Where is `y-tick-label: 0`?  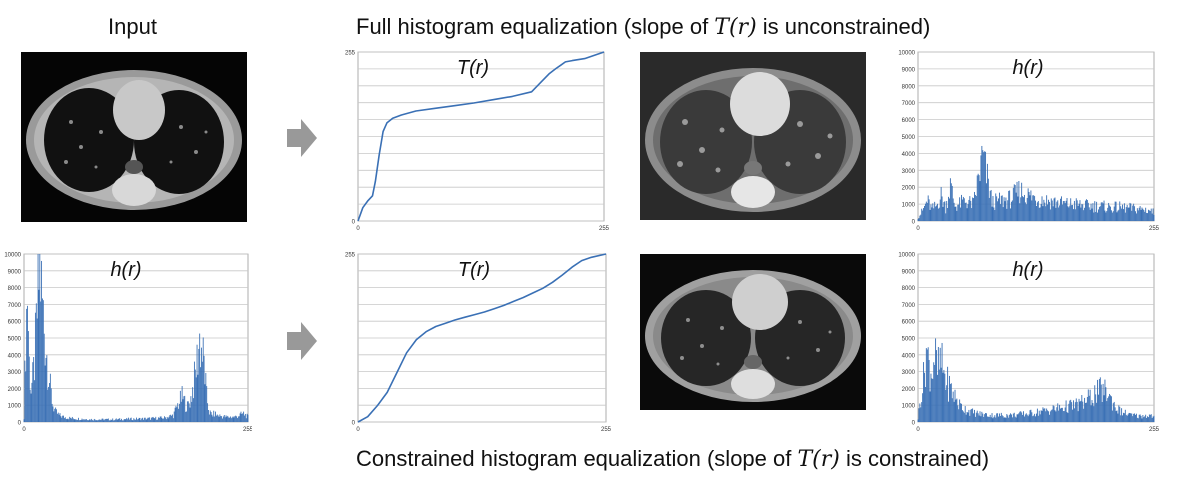
y-tick-label: 0 is located at coordinates (354, 424).